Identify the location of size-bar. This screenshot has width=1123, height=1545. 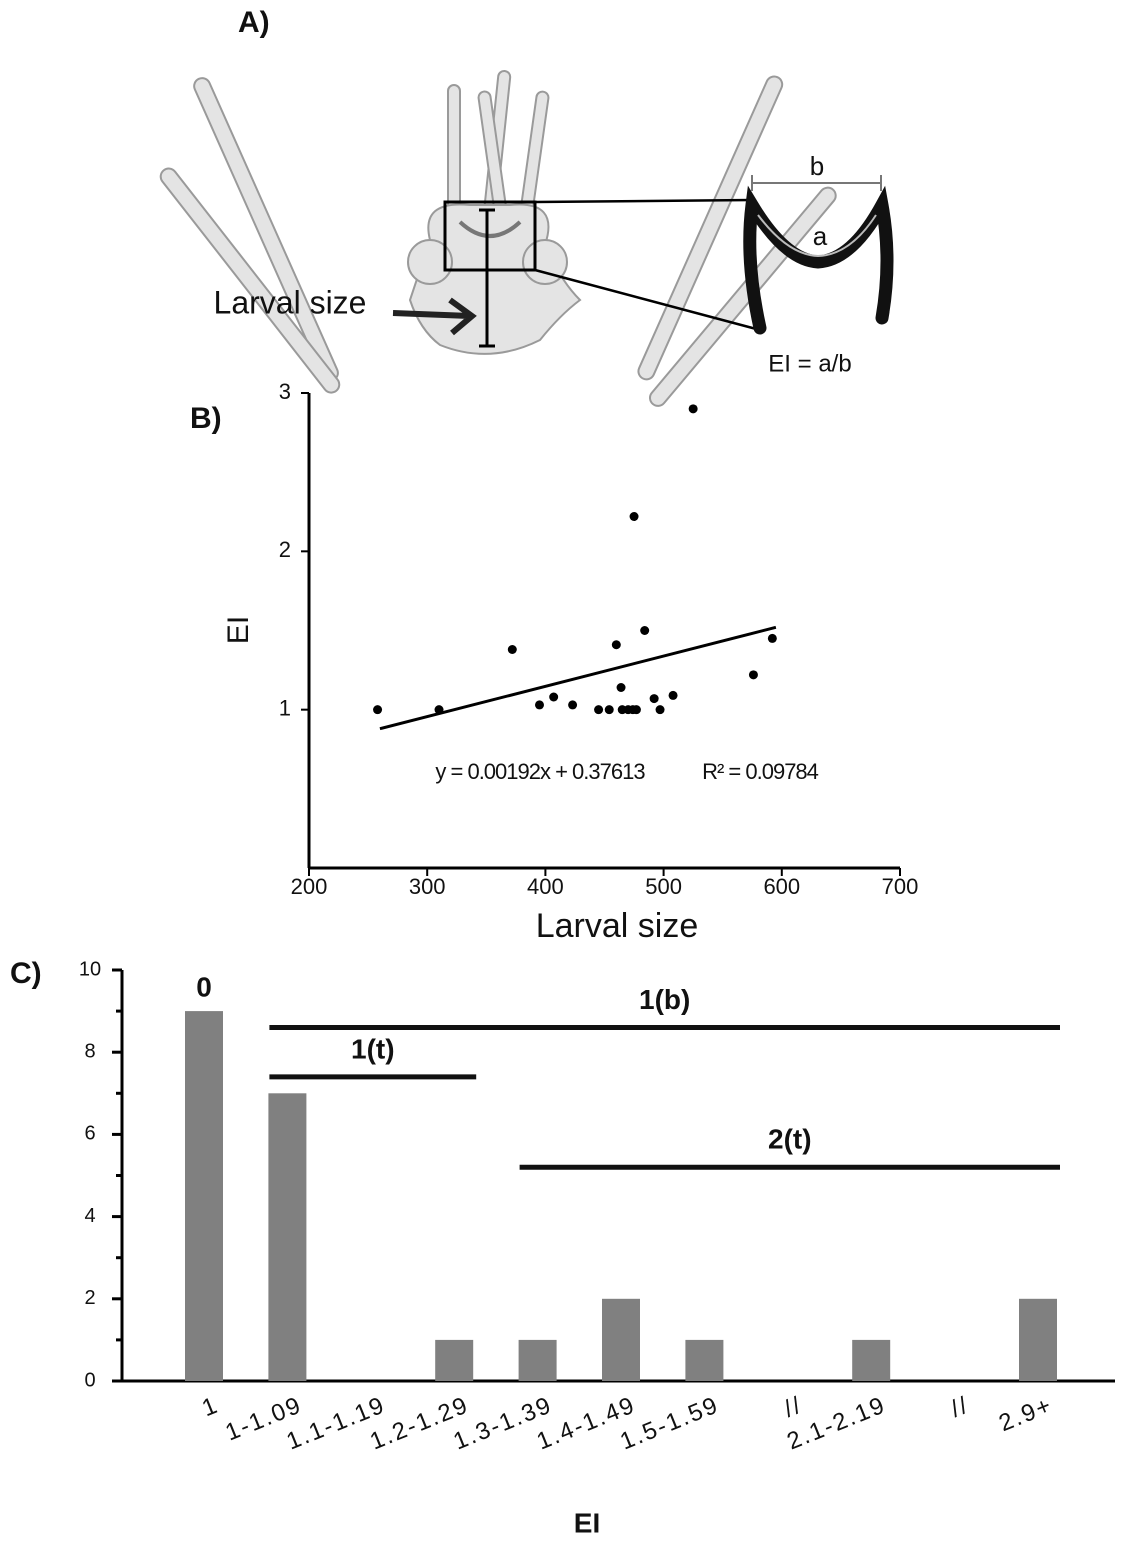
(487, 278).